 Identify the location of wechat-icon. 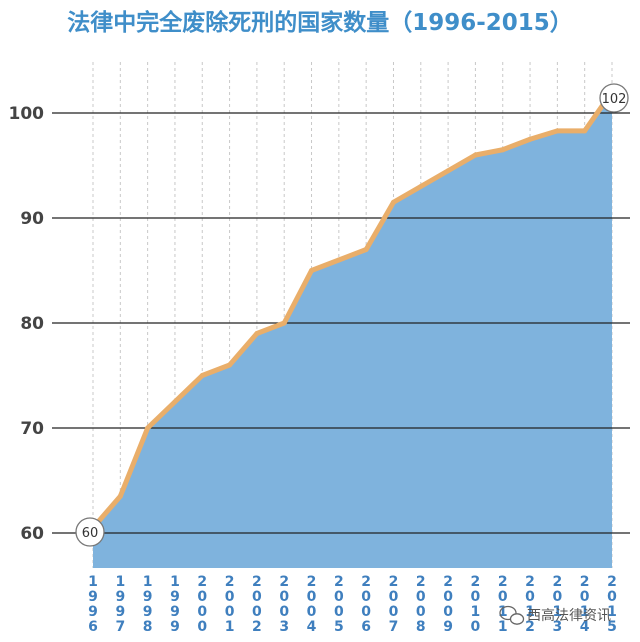
(512, 615).